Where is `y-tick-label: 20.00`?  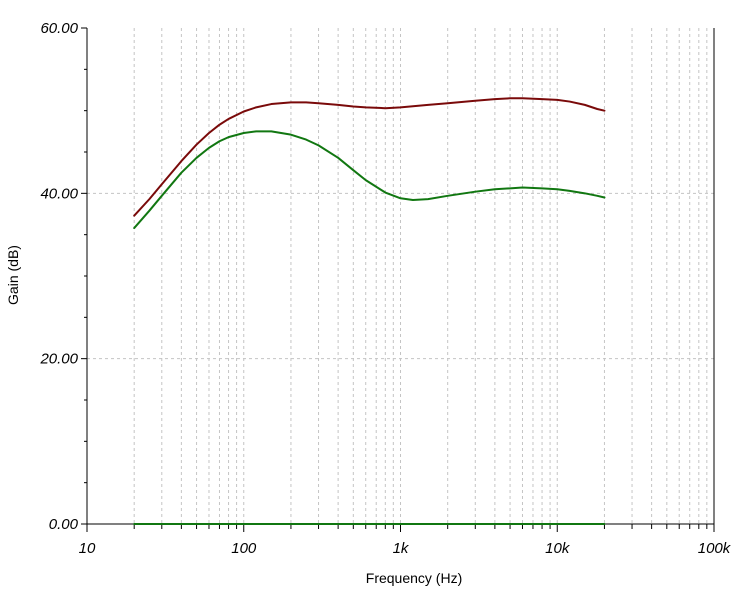
y-tick-label: 20.00 is located at coordinates (58, 359).